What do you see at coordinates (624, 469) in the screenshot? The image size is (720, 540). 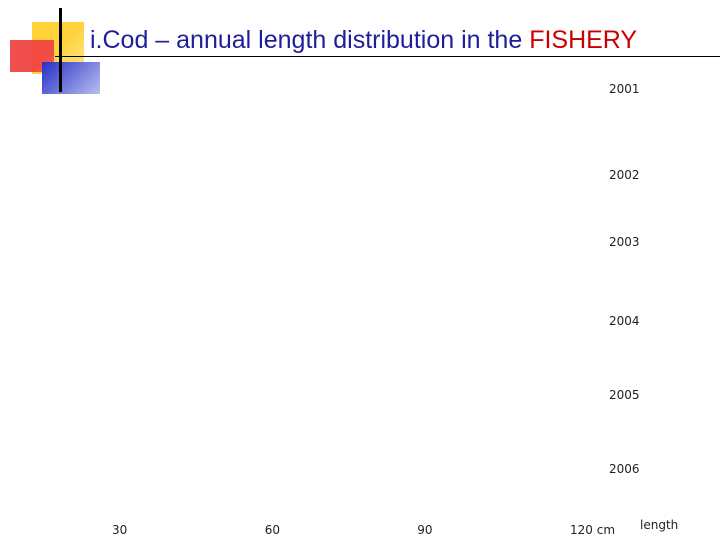 I see `panel-label-2006: 2006` at bounding box center [624, 469].